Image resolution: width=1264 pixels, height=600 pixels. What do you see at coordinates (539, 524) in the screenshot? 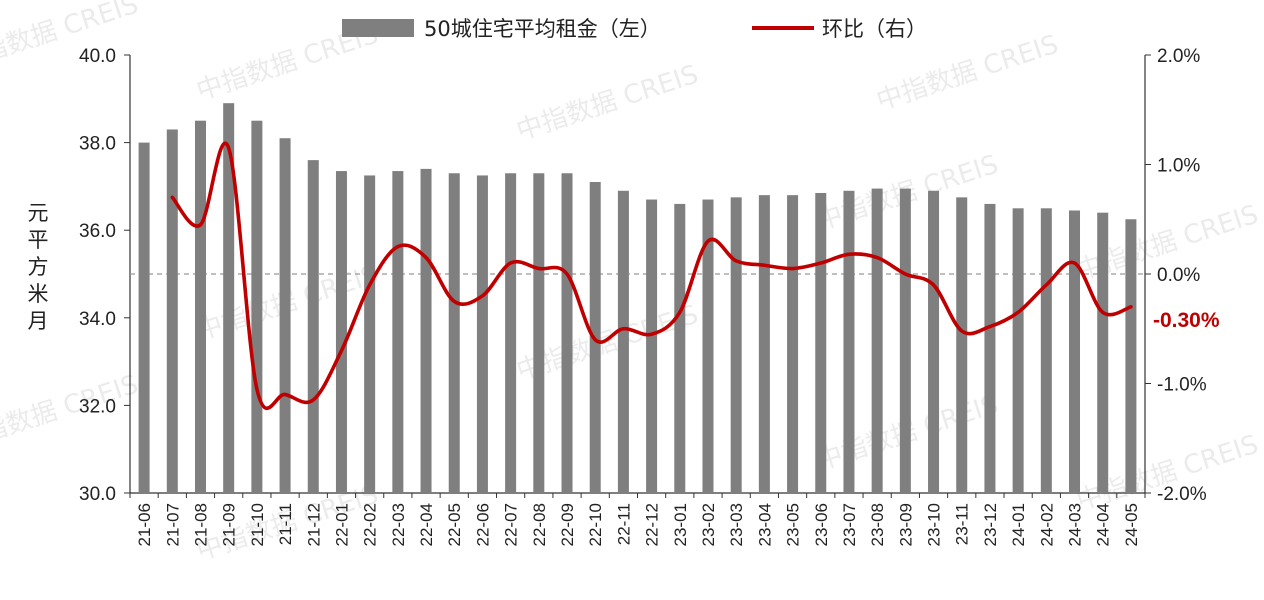
I see `x-tick-label: 22-08` at bounding box center [539, 524].